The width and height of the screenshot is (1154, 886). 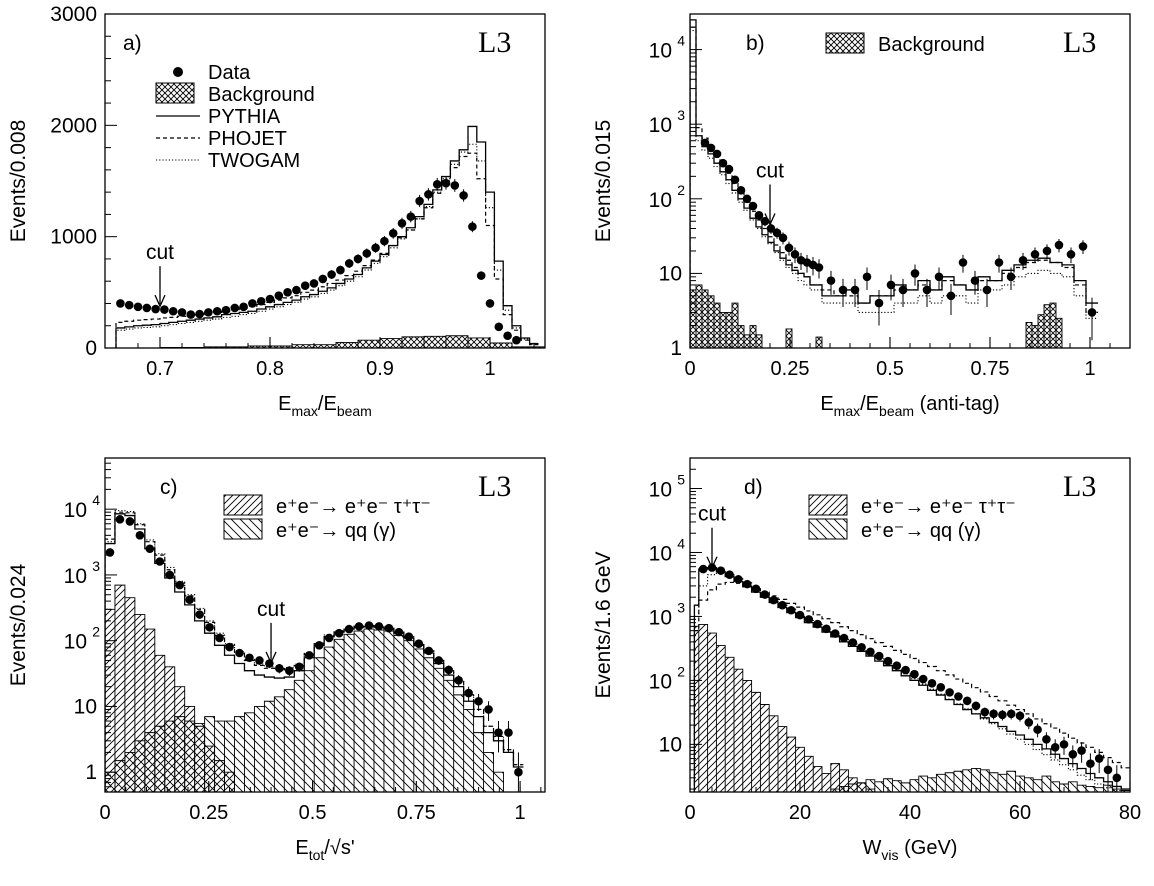 What do you see at coordinates (489, 369) in the screenshot?
I see `x-tick-label: 1` at bounding box center [489, 369].